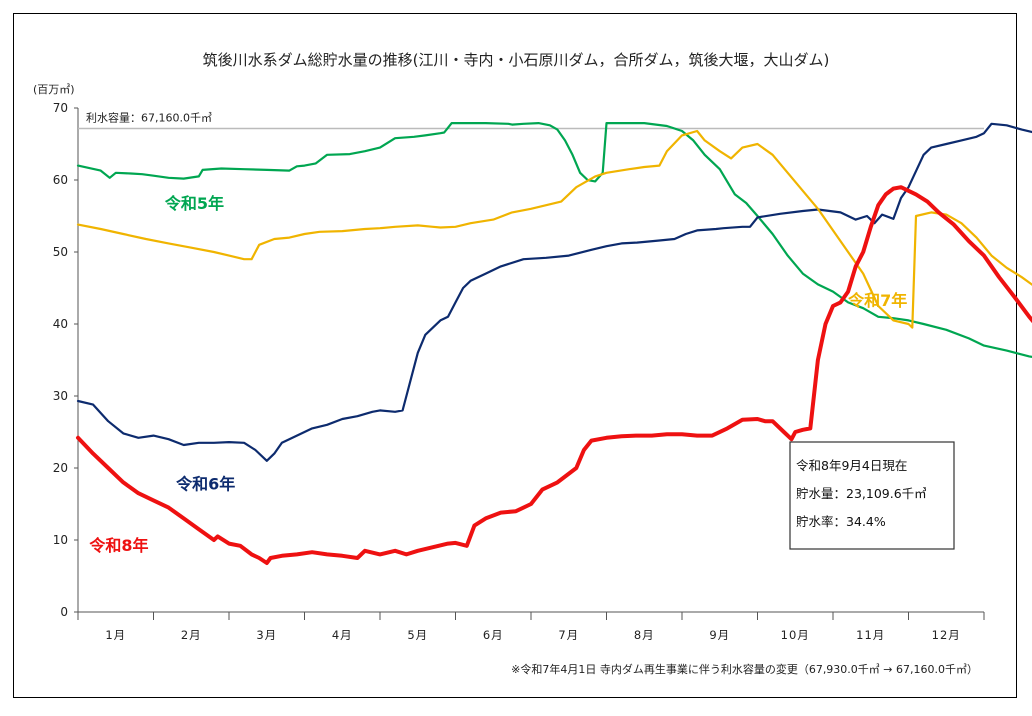 This screenshot has width=1032, height=716. I want to click on y-tick-label: 30, so click(60, 396).